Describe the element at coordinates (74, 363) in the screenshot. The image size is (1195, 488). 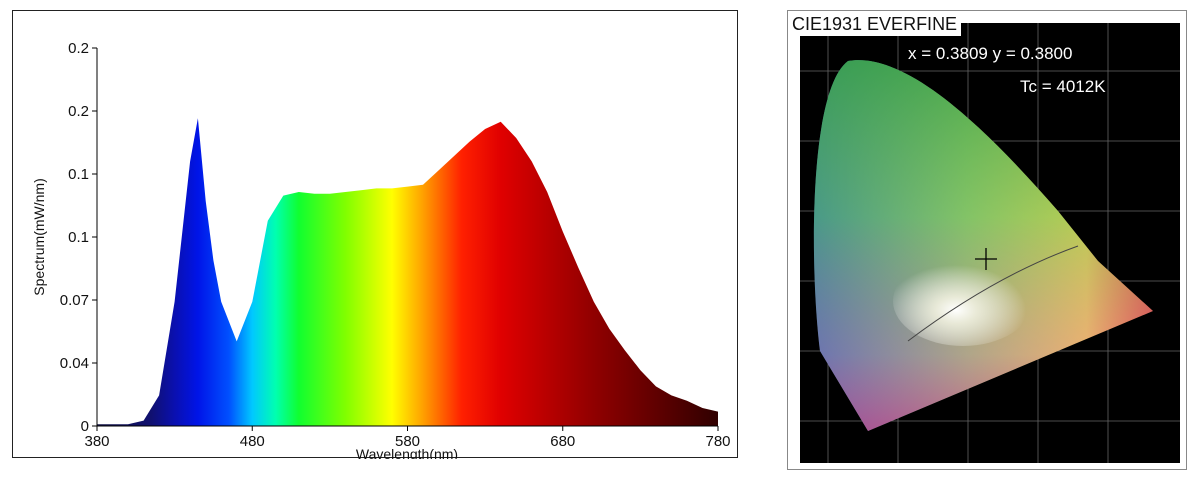
I see `y-tick-label: 0.04` at that location.